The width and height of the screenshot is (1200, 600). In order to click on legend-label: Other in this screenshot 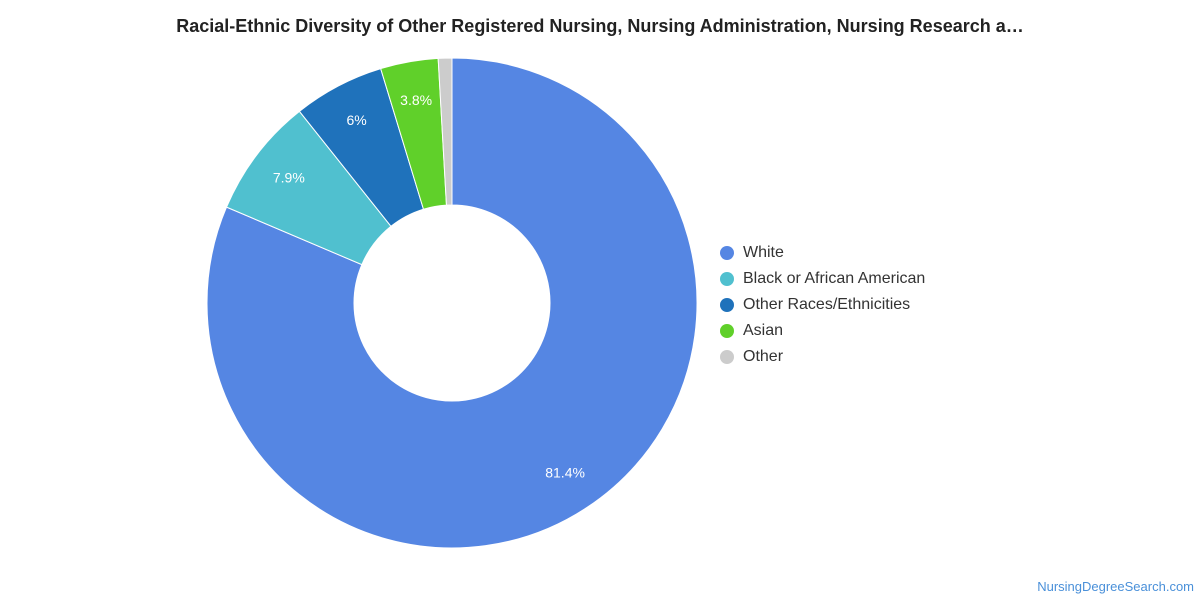, I will do `click(763, 356)`.